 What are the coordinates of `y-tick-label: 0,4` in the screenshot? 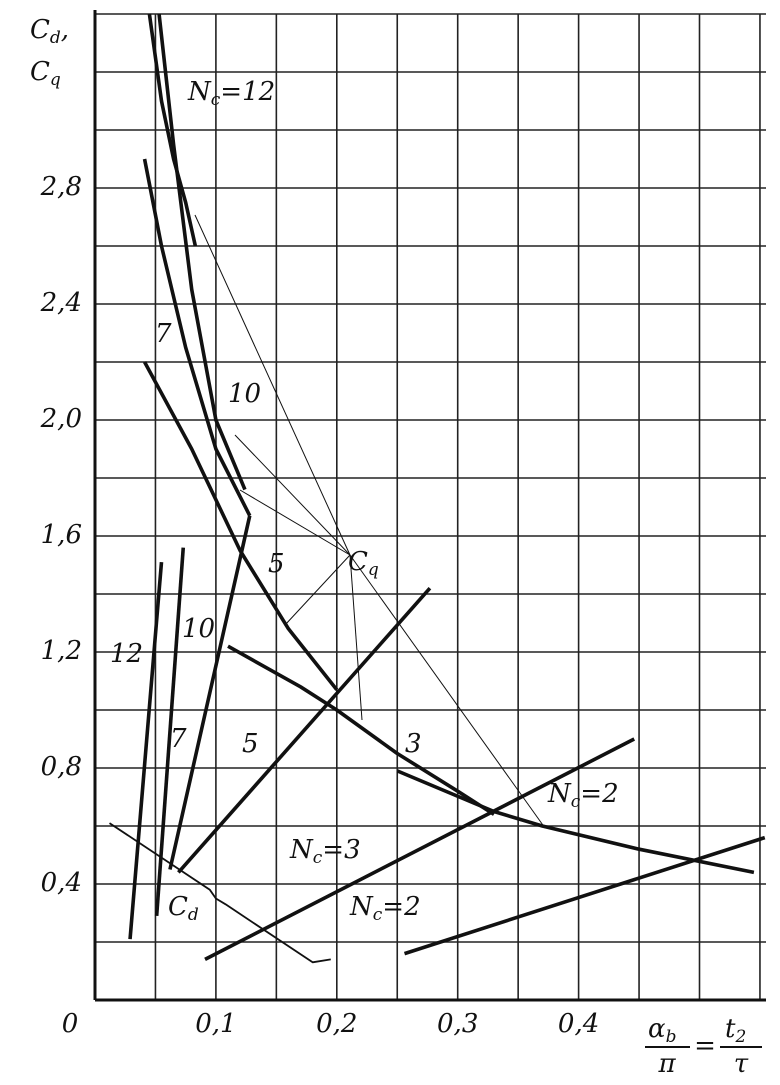 It's located at (61, 883).